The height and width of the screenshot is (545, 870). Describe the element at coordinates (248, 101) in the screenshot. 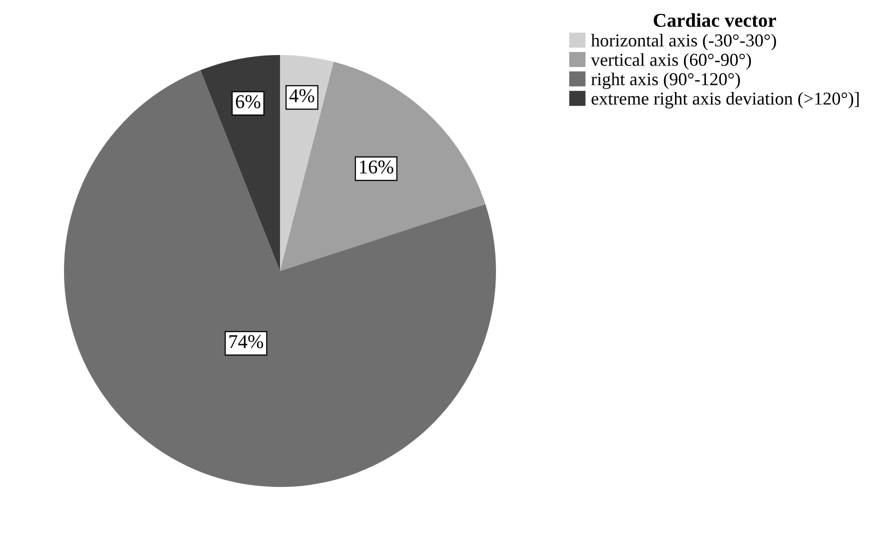

I see `data-label: 6%` at that location.